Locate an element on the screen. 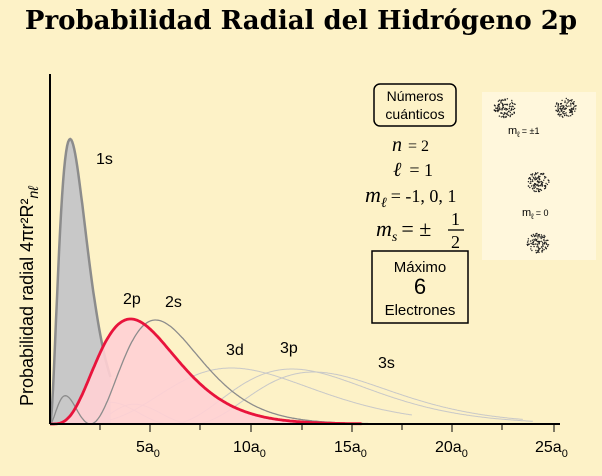 The width and height of the screenshot is (602, 476). qn-n: n = 2 is located at coordinates (410, 145).